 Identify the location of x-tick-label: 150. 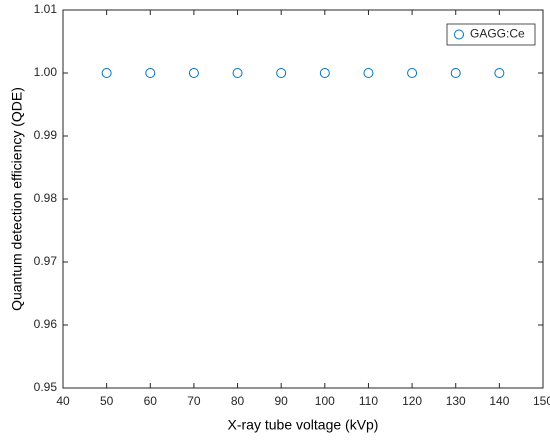
(541, 401).